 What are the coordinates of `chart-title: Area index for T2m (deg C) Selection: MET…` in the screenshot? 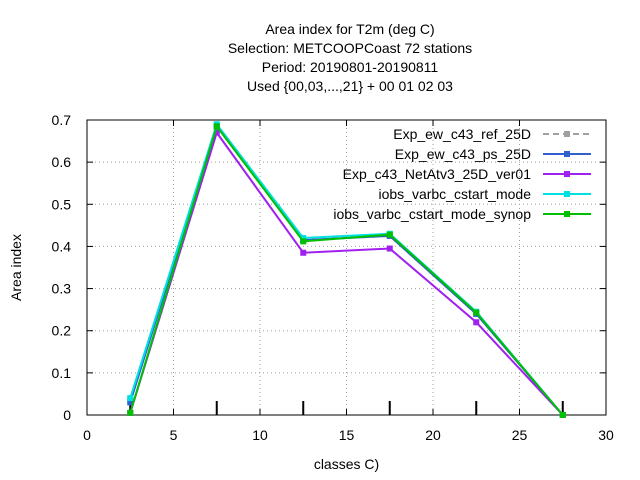 It's located at (350, 57).